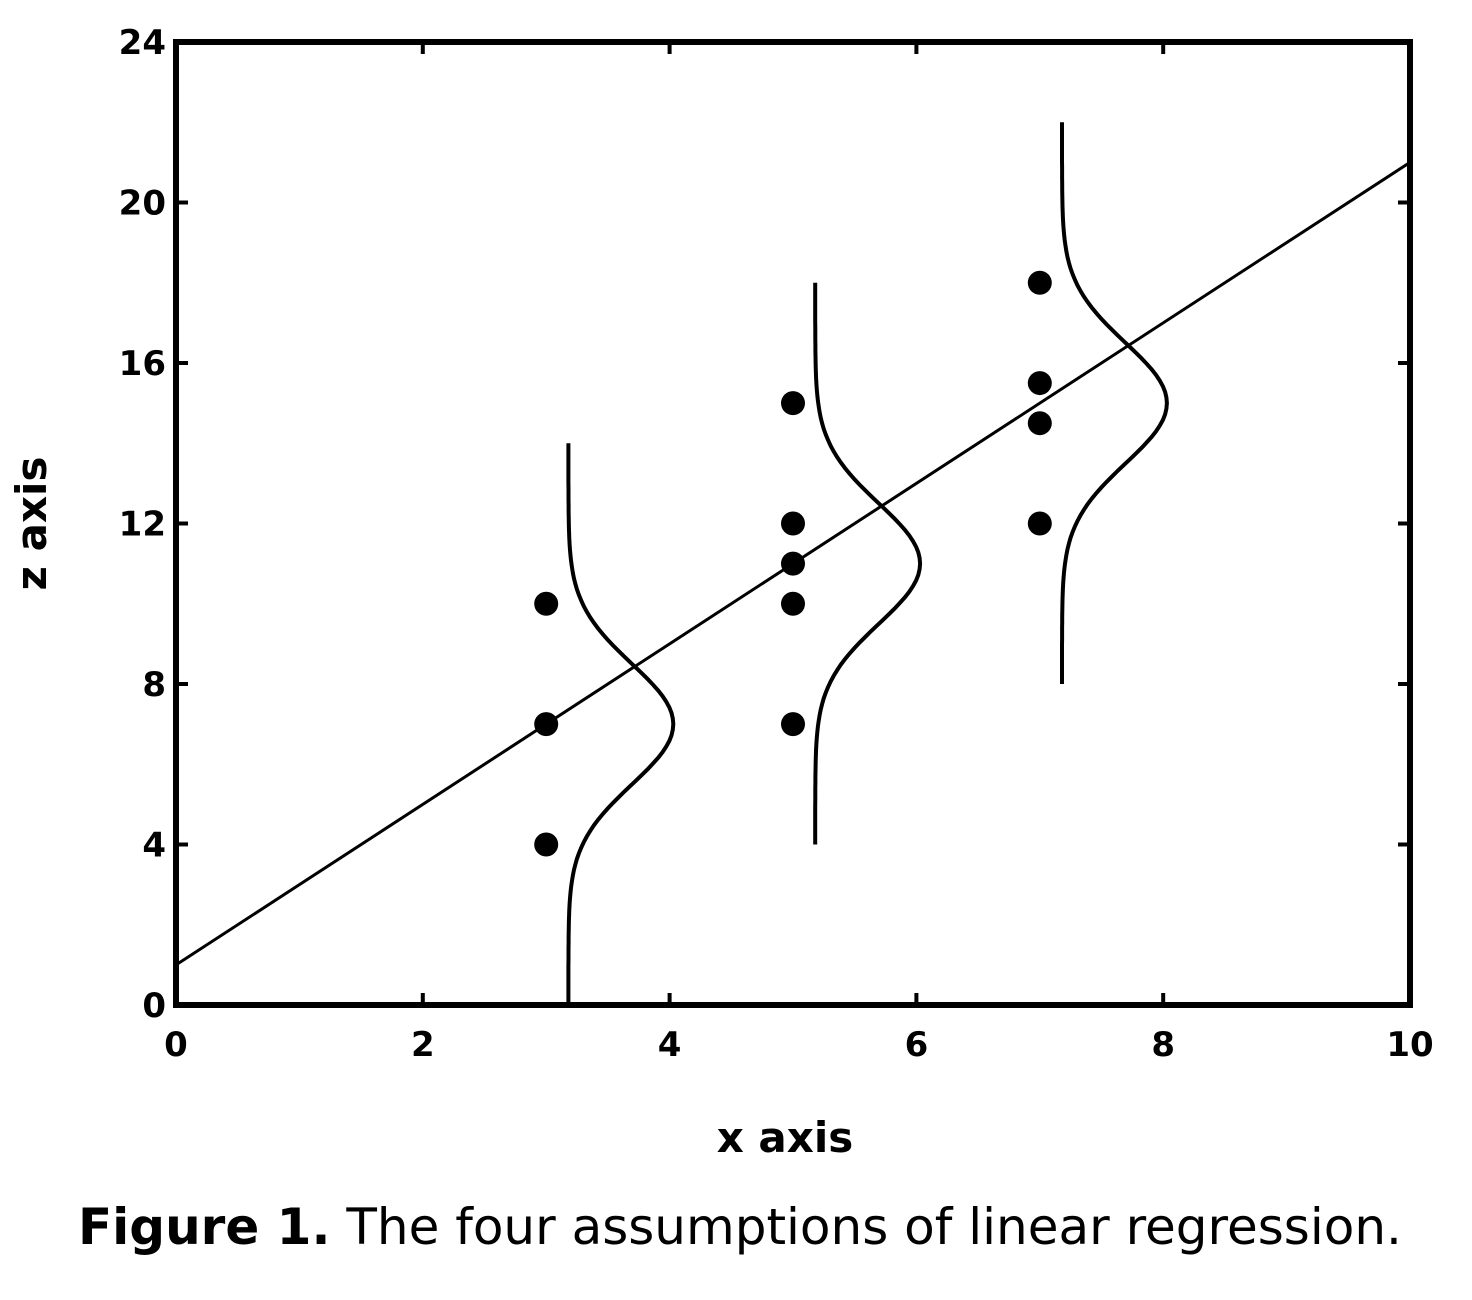 The image size is (1472, 1300). What do you see at coordinates (1163, 1045) in the screenshot?
I see `x-tick-label: 8` at bounding box center [1163, 1045].